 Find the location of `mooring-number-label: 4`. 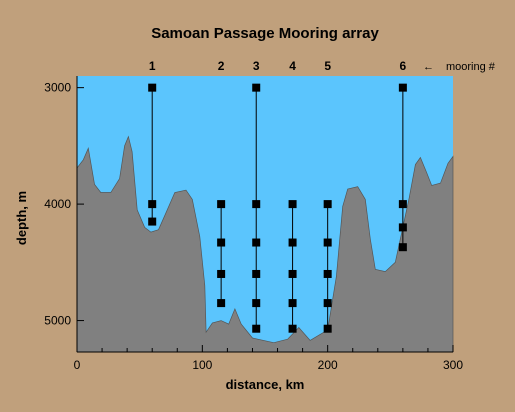

mooring-number-label: 4 is located at coordinates (292, 66).